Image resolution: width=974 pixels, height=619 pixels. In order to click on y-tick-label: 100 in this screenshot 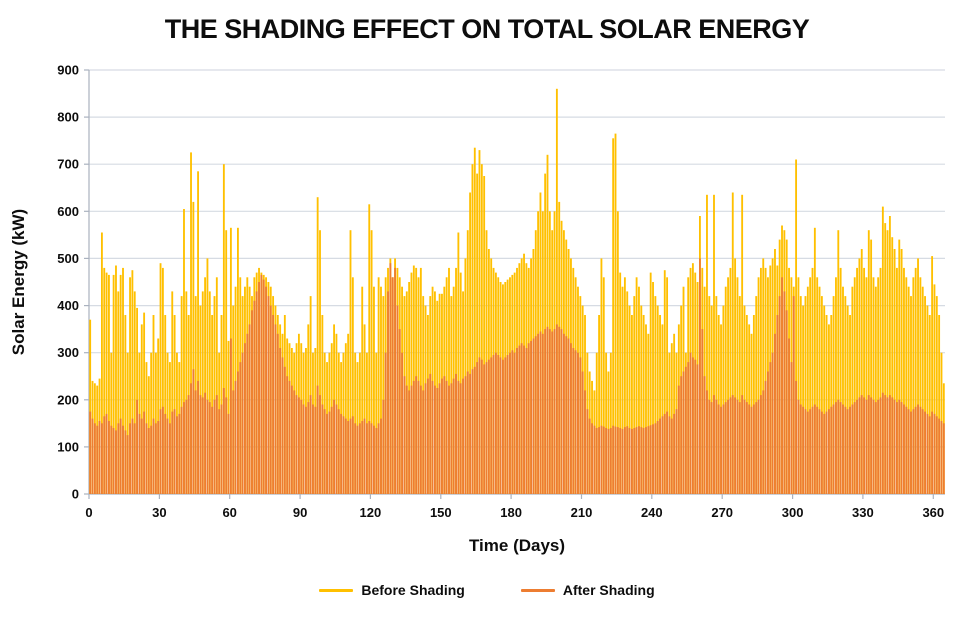, I will do `click(68, 446)`.